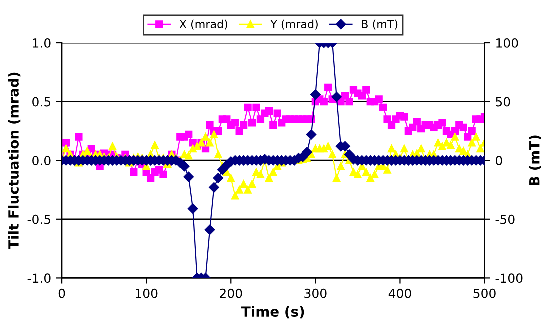 The width and height of the screenshot is (549, 336). What do you see at coordinates (39, 279) in the screenshot?
I see `y-tick-label: -1.0` at bounding box center [39, 279].